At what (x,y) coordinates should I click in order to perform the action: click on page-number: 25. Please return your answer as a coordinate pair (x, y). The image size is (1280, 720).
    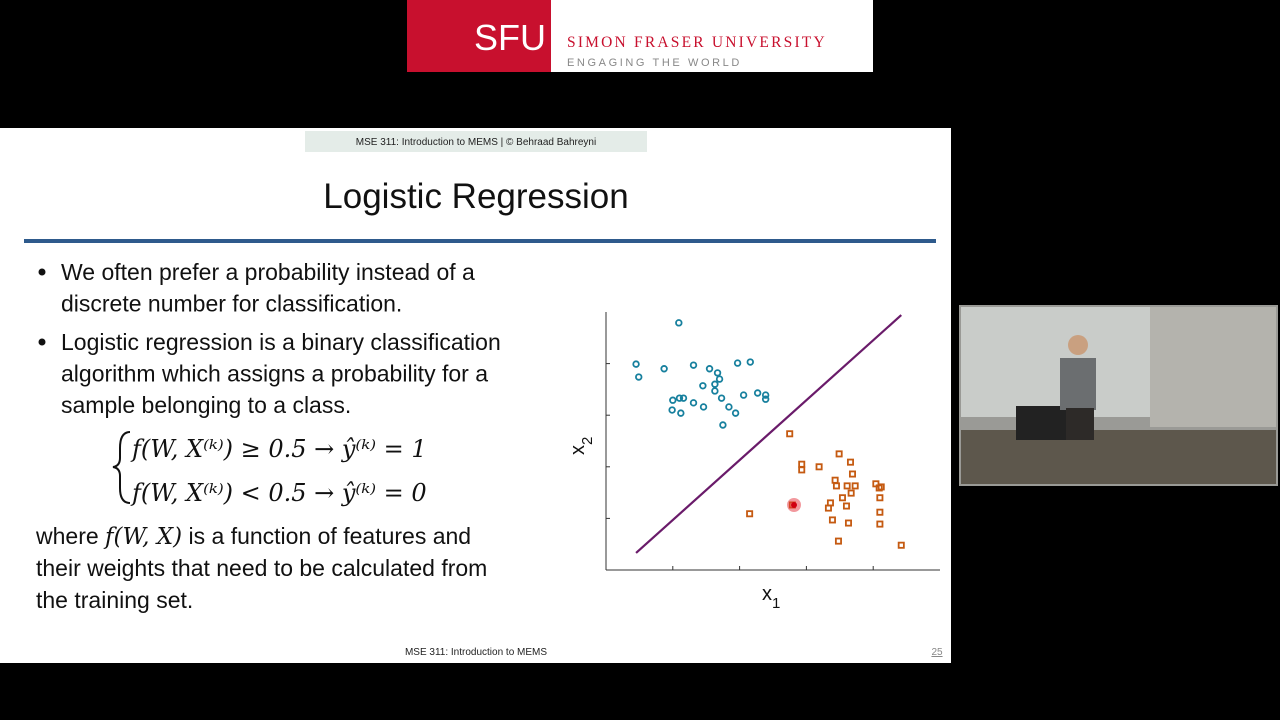
    Looking at the image, I should click on (937, 652).